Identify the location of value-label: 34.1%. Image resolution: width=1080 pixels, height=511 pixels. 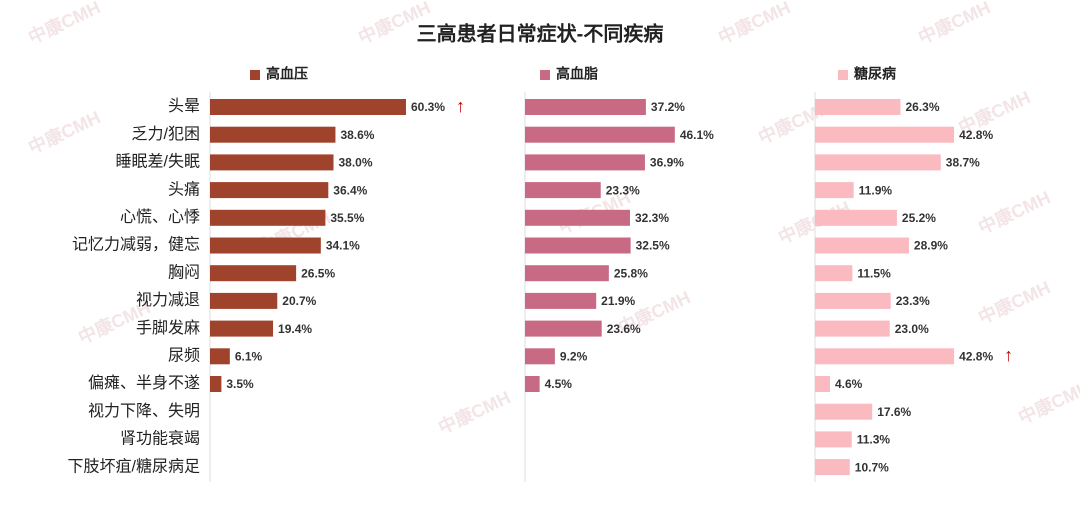
(343, 246).